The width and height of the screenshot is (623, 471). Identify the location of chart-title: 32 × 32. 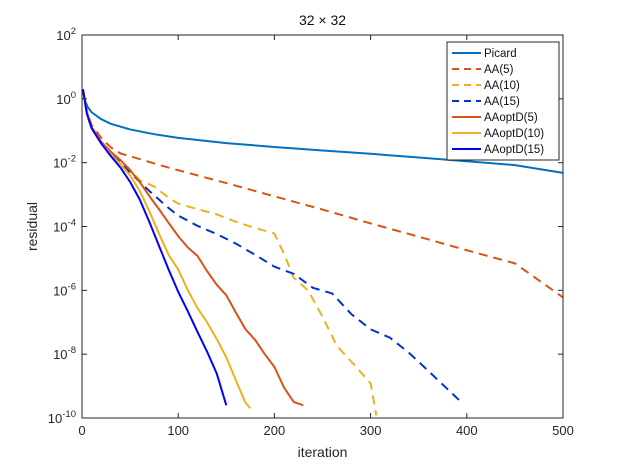
(322, 20).